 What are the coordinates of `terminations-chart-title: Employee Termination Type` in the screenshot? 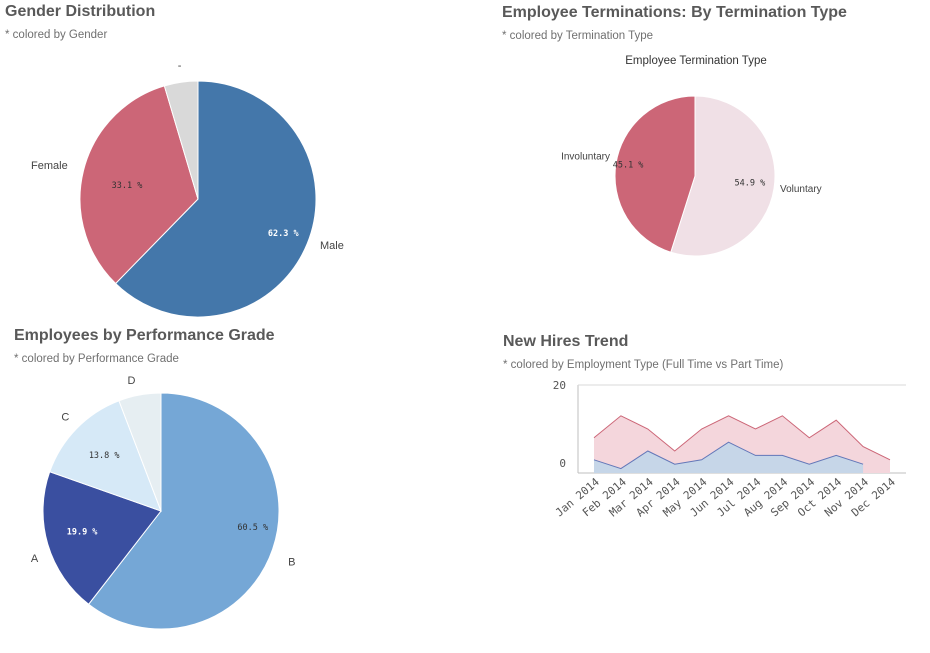 It's located at (696, 61).